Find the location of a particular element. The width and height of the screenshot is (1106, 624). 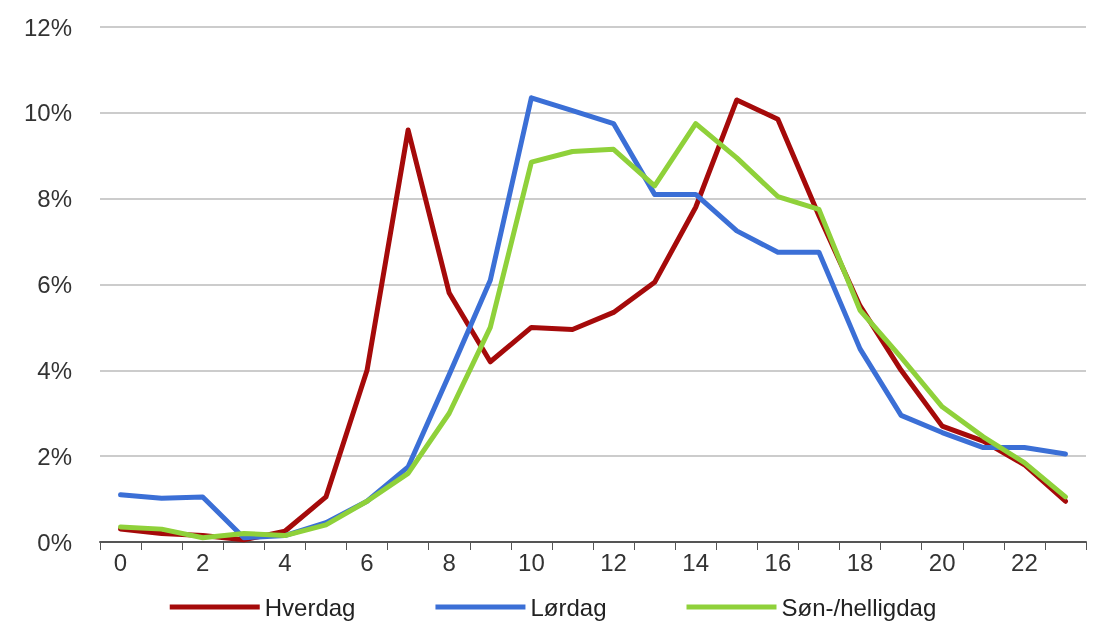

x-tick-label: 20 is located at coordinates (942, 562).